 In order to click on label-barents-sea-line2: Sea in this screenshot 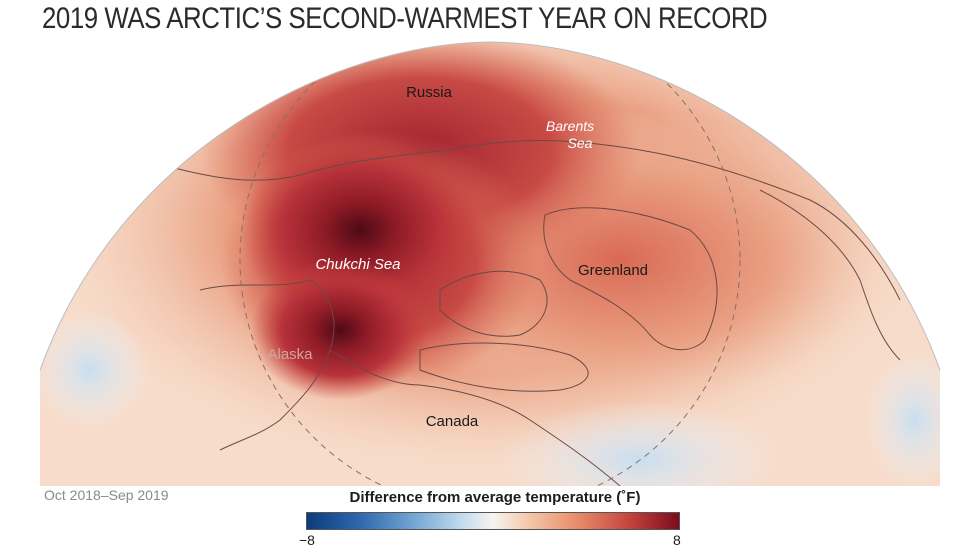, I will do `click(580, 143)`.